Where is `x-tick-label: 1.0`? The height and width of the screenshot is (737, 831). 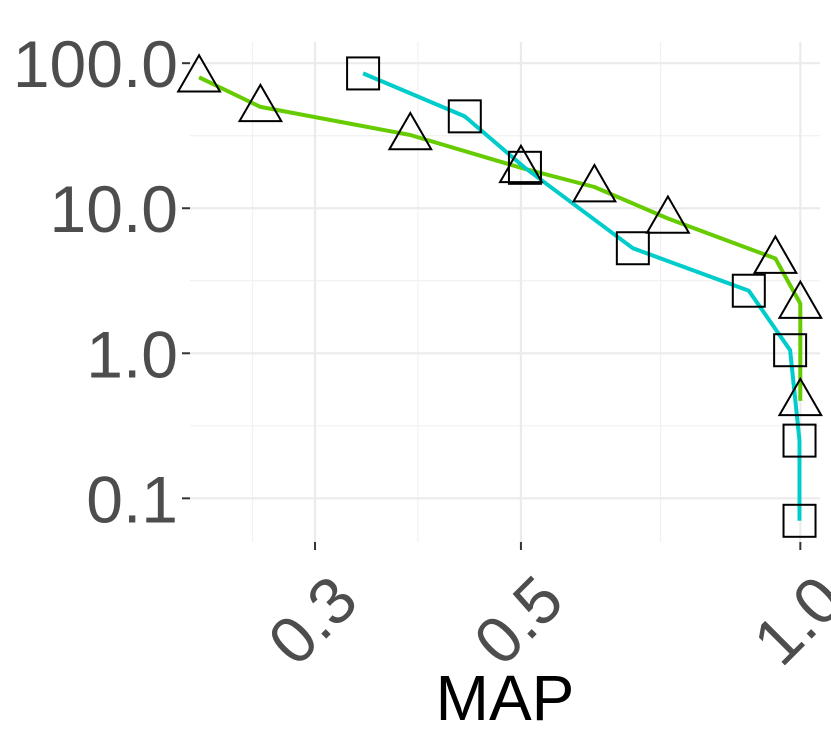 x-tick-label: 1.0 is located at coordinates (785, 620).